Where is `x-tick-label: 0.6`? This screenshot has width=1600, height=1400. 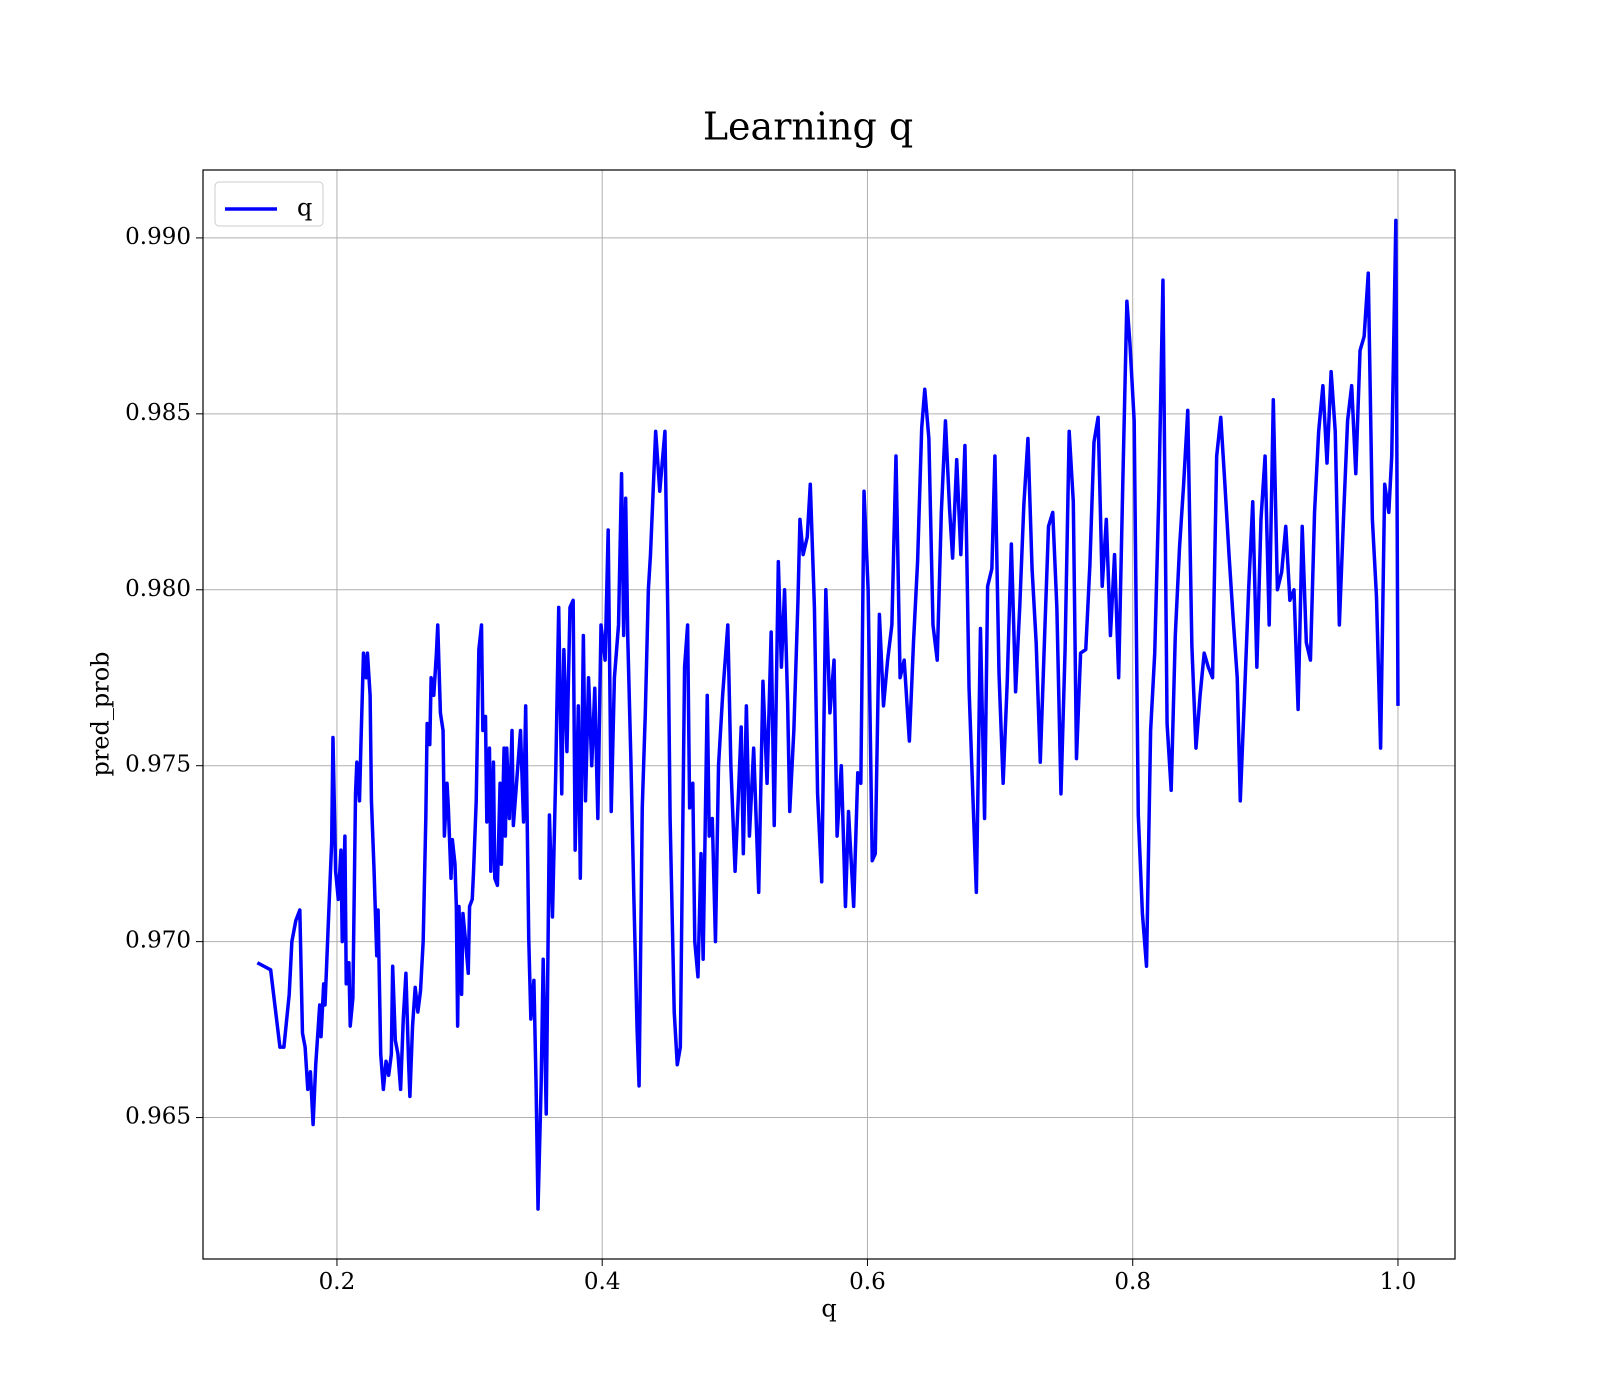
x-tick-label: 0.6 is located at coordinates (867, 1282).